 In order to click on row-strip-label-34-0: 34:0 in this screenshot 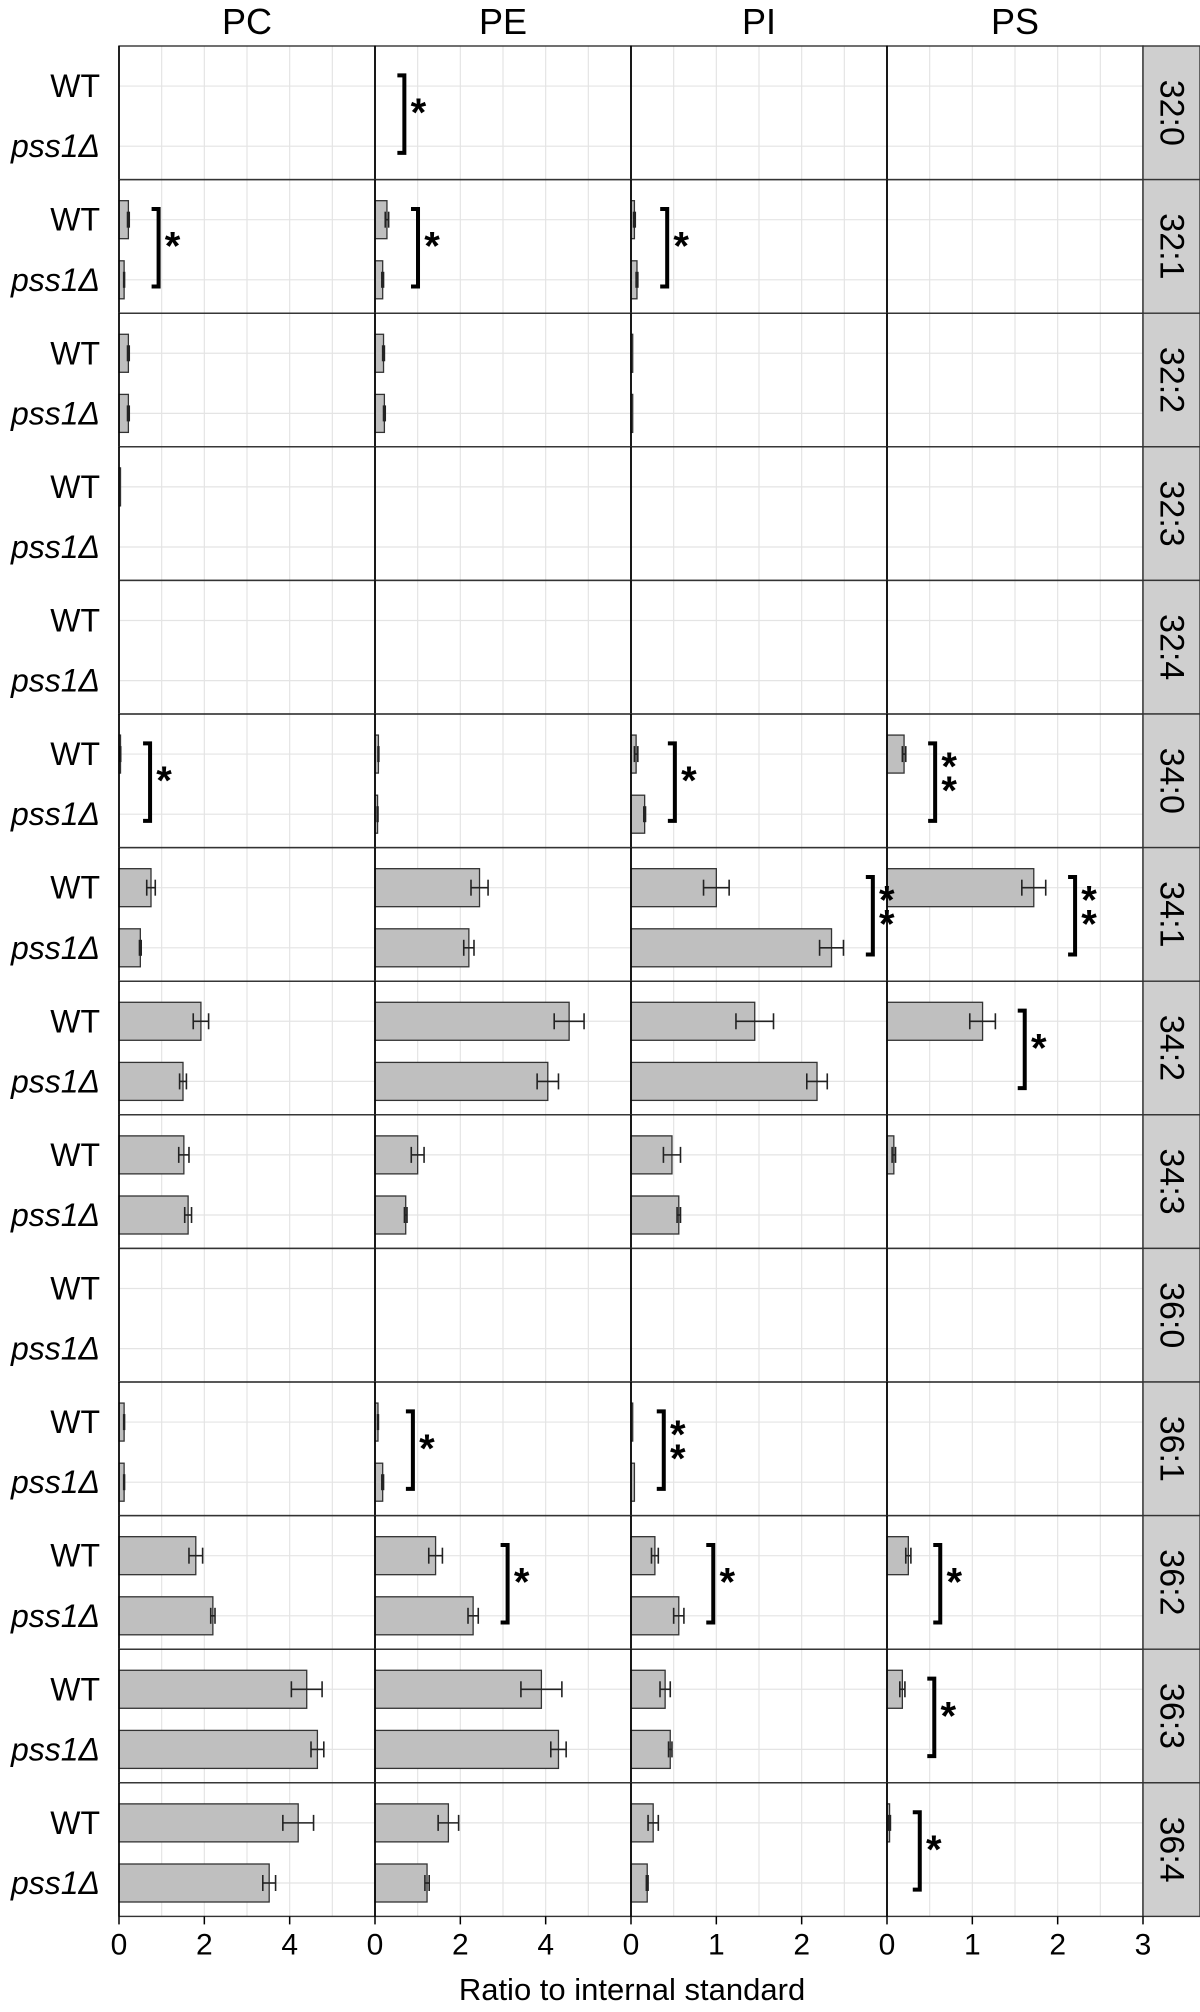, I will do `click(1172, 781)`.